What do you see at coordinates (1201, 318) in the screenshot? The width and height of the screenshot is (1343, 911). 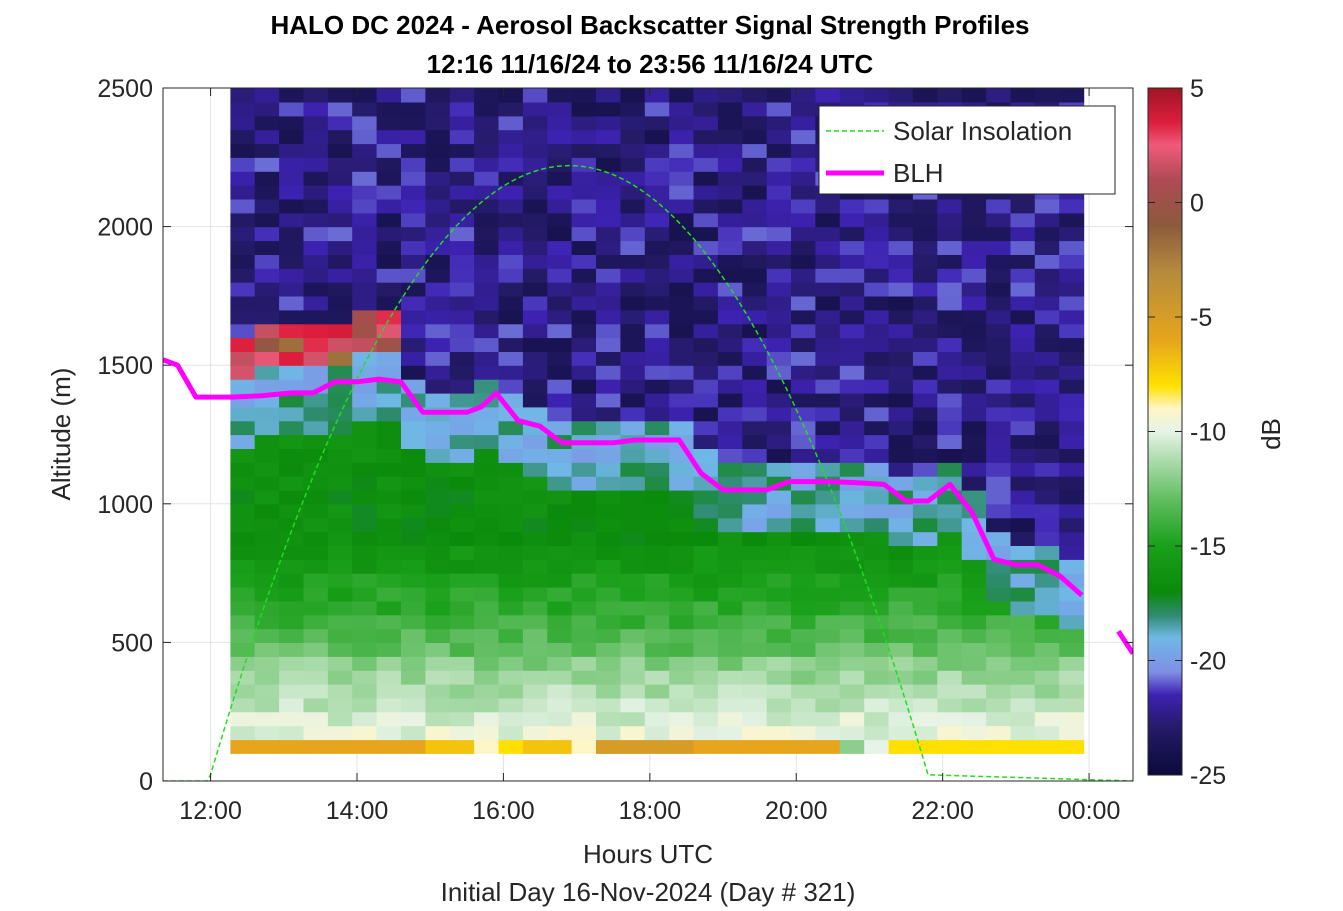 I see `colorbar-tick-label: -5` at bounding box center [1201, 318].